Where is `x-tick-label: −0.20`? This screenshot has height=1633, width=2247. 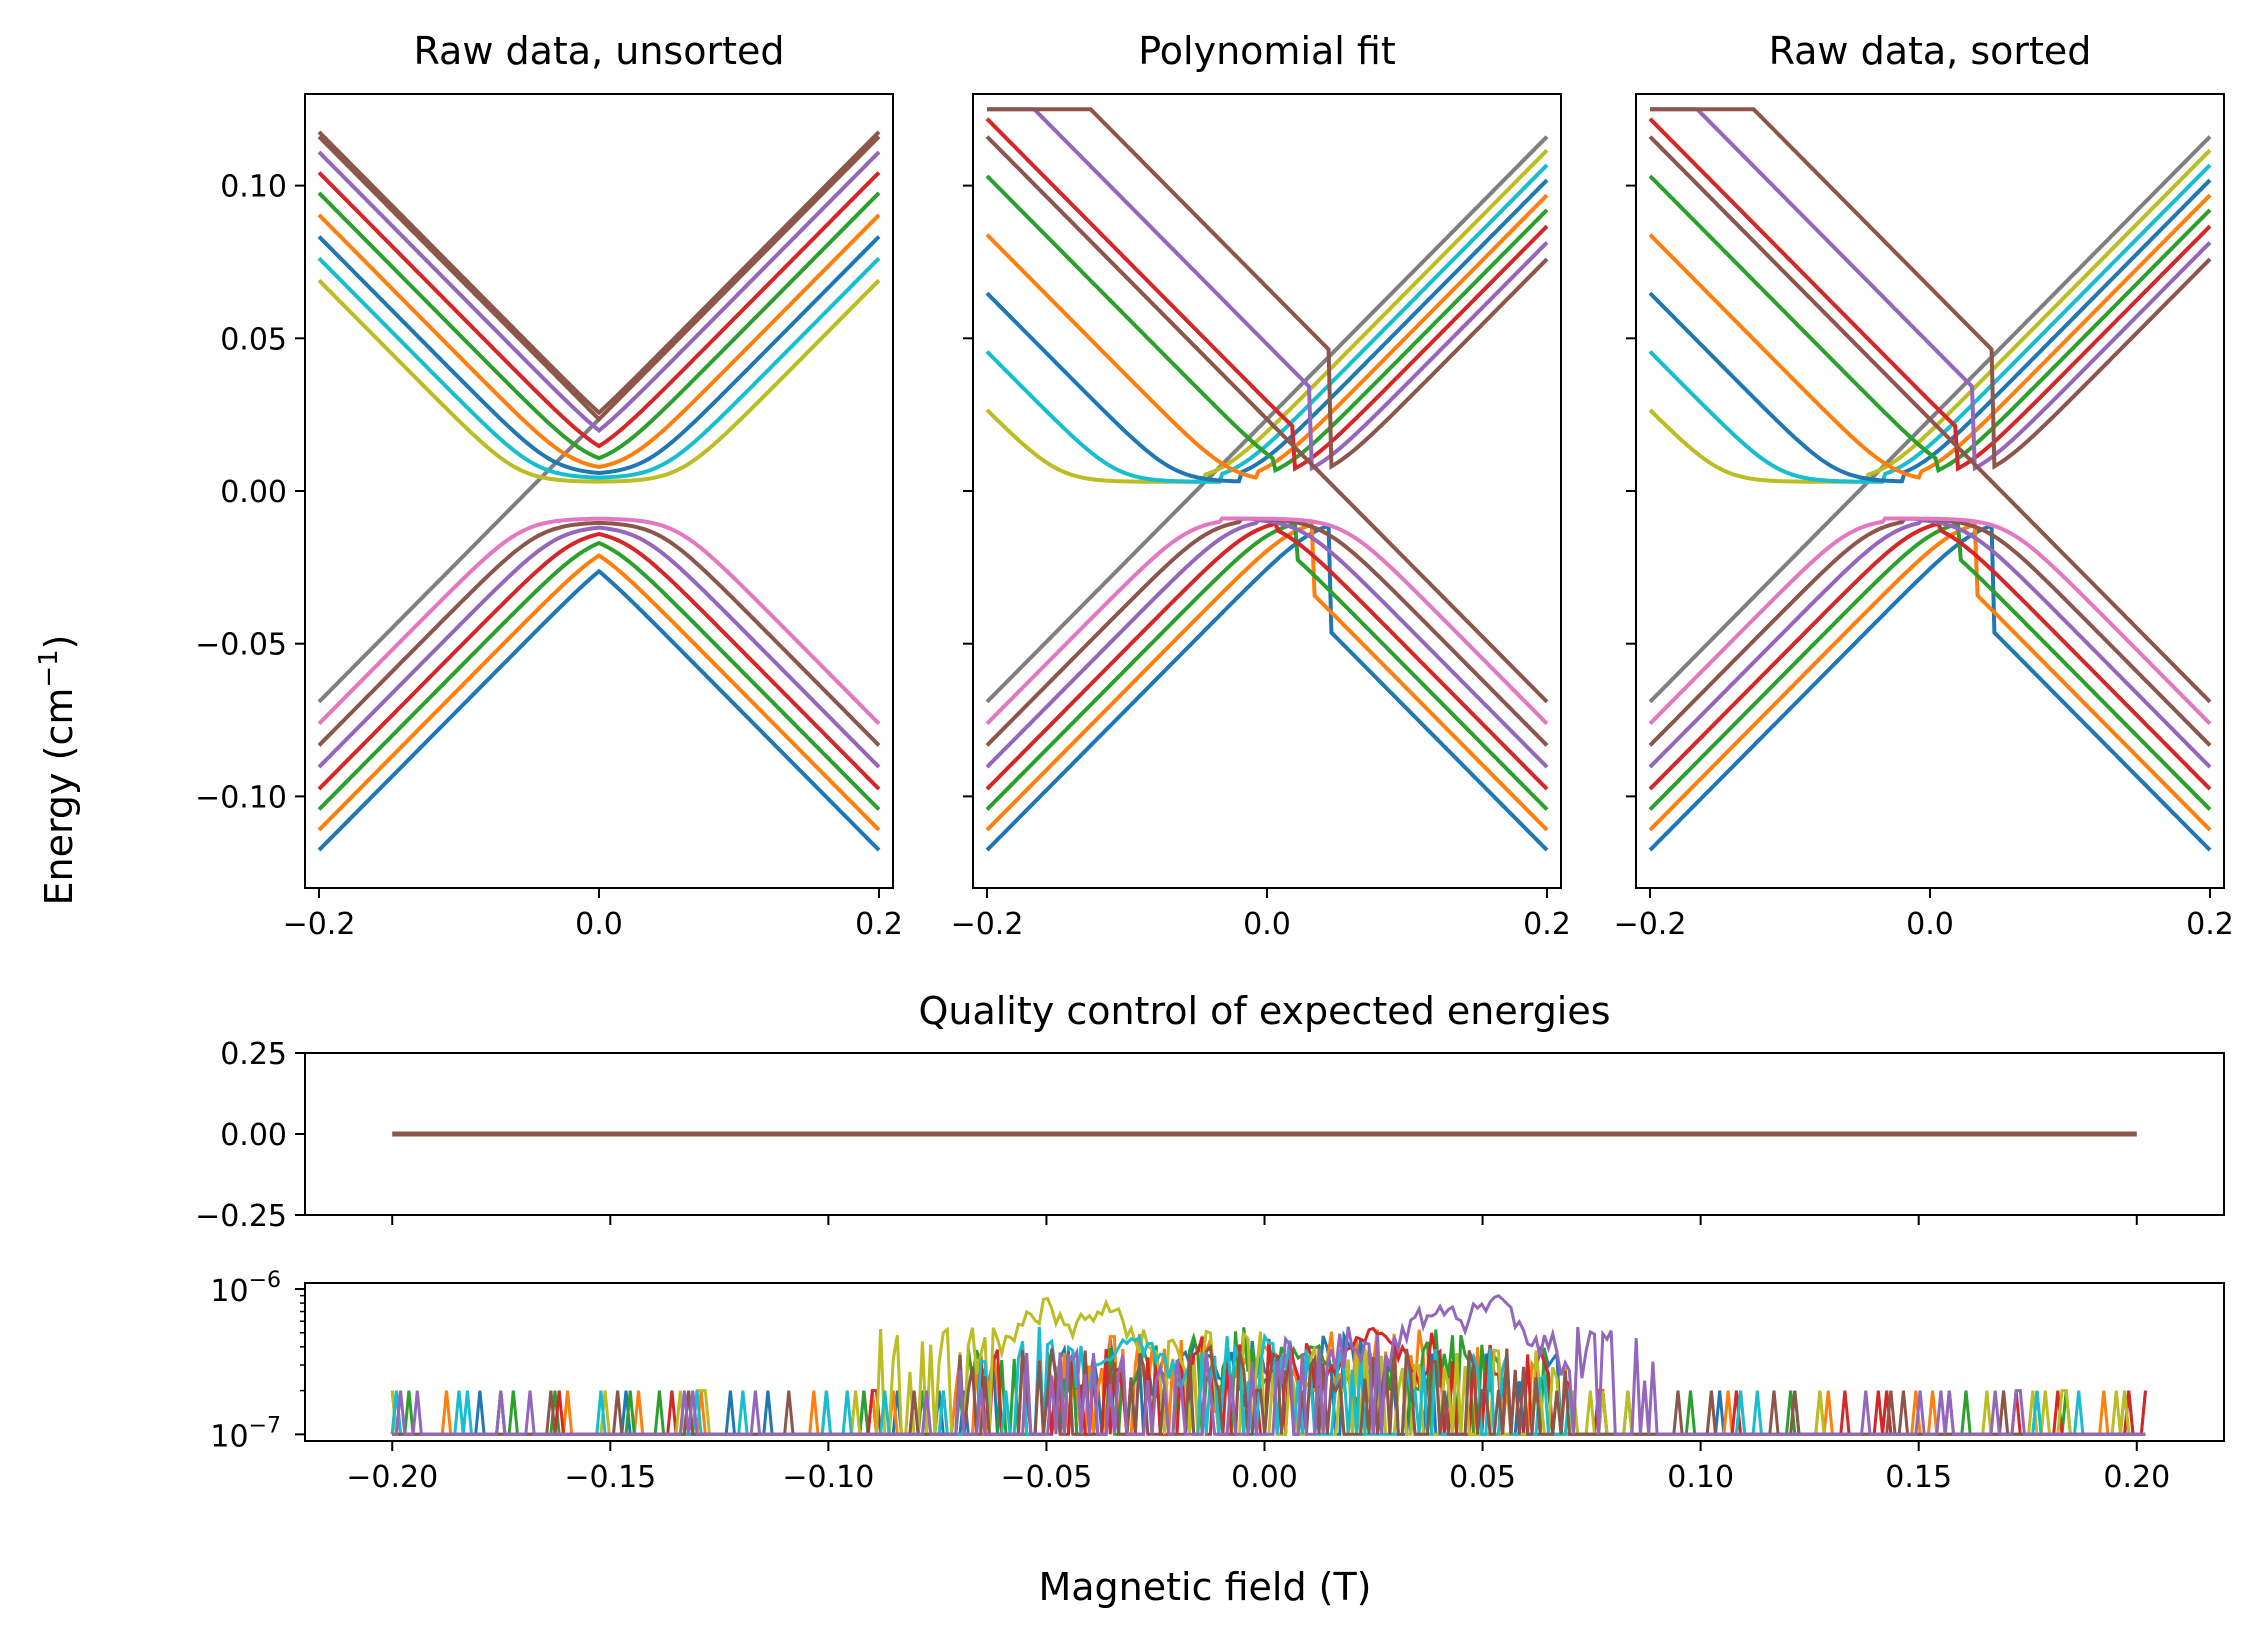
x-tick-label: −0.20 is located at coordinates (392, 1477).